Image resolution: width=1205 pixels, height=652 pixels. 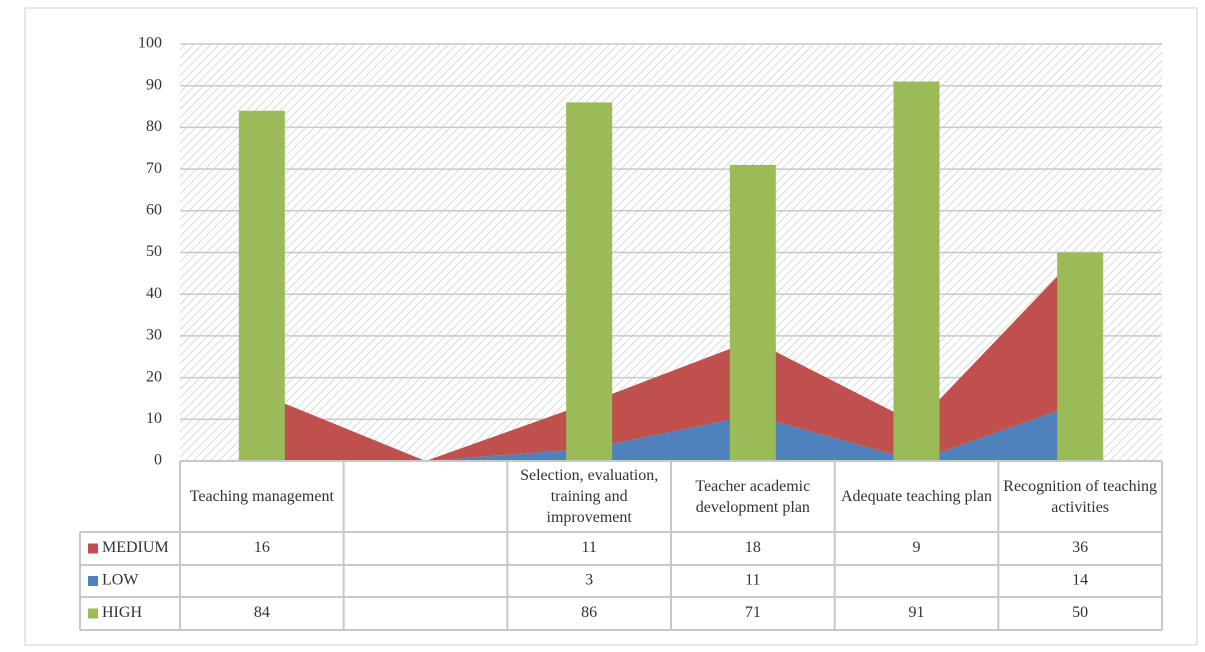 I want to click on x-tick-label: Adequate teaching plan, so click(x=916, y=496).